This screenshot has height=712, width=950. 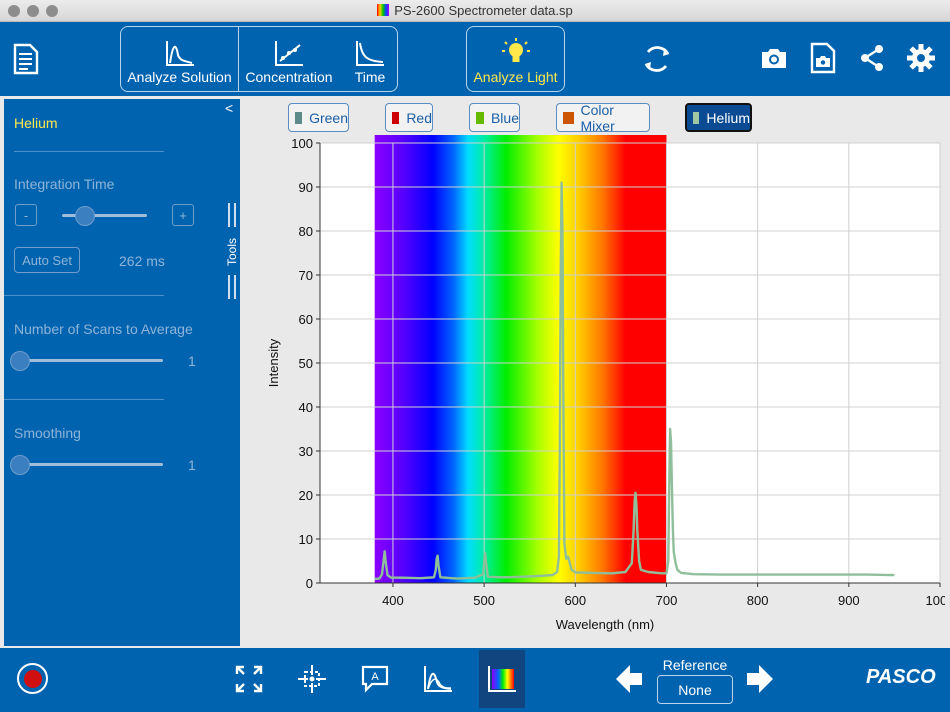 I want to click on integration-time-value: 262 ms, so click(x=142, y=261).